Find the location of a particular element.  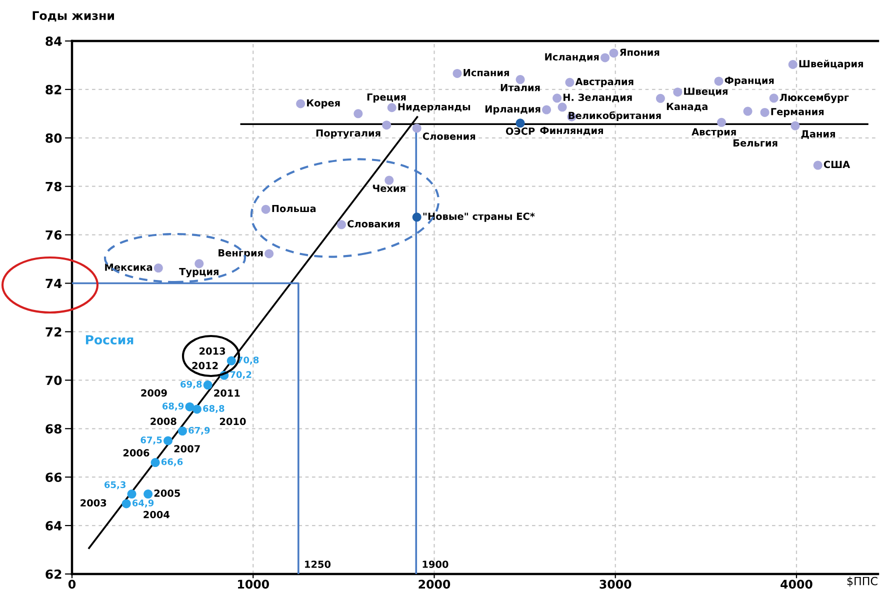

annotation: 1250 is located at coordinates (318, 564).